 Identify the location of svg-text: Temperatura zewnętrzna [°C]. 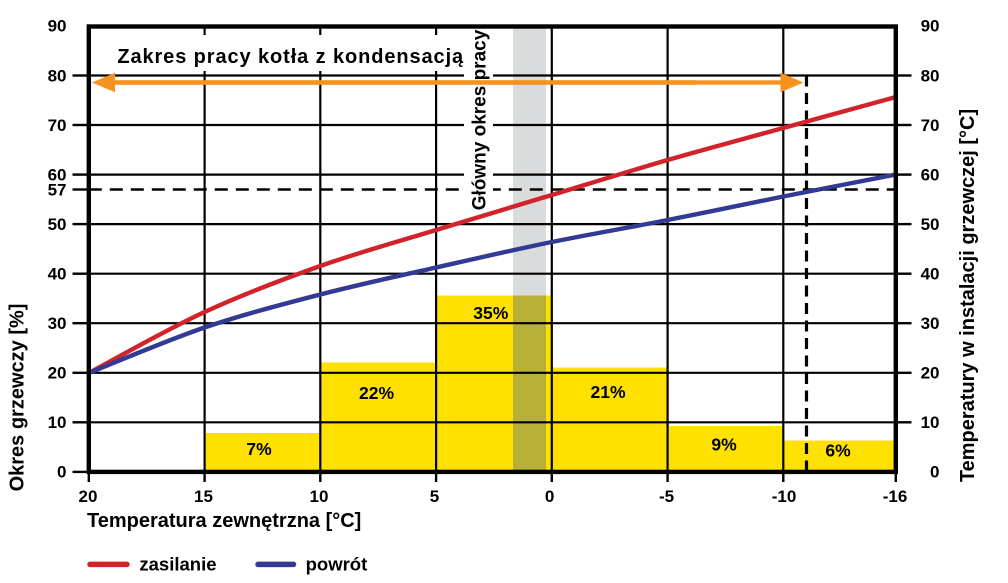
(224, 521).